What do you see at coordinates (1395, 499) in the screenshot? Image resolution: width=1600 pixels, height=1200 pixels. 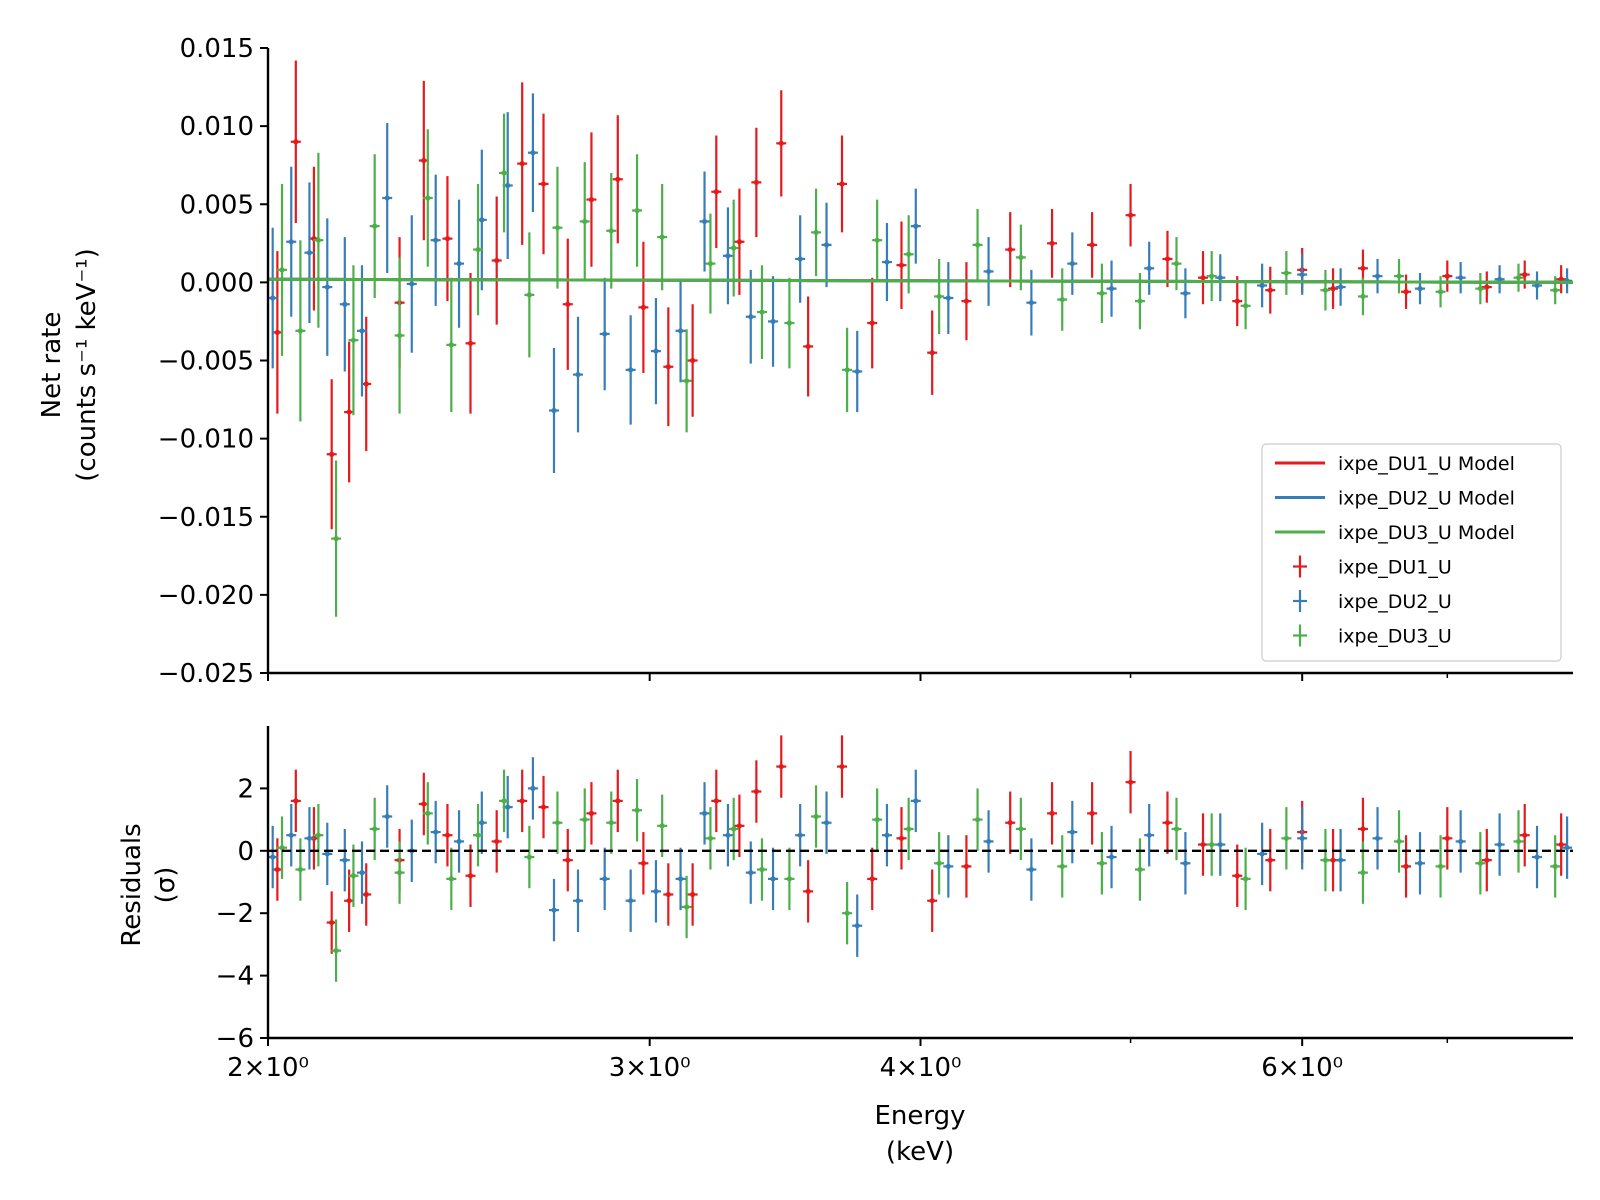 I see `legend-entry-ixpe-du2-u-model: ixpe_DU2_U Model` at bounding box center [1395, 499].